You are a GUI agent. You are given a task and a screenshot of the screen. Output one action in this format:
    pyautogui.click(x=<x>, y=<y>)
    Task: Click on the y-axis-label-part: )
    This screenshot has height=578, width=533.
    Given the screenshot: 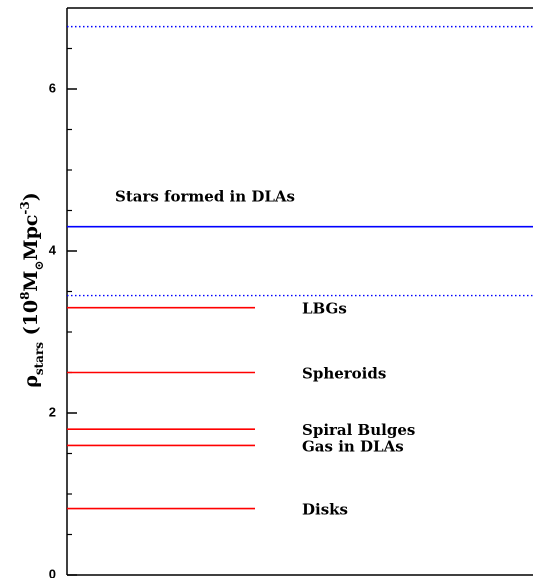 What is the action you would take?
    pyautogui.click(x=31, y=196)
    